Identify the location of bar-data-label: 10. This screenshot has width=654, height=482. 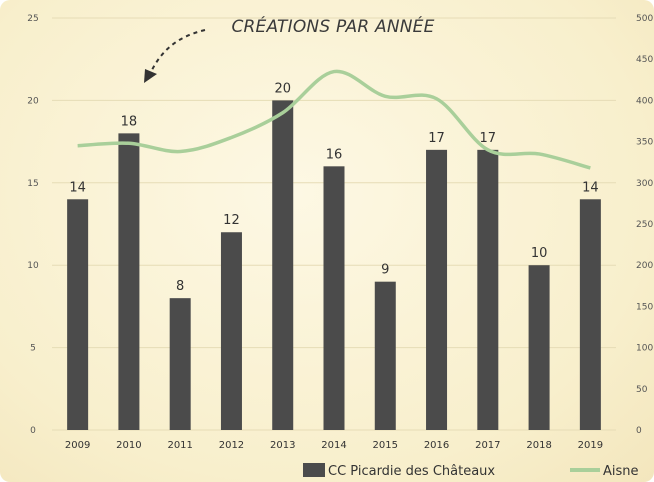
(539, 253).